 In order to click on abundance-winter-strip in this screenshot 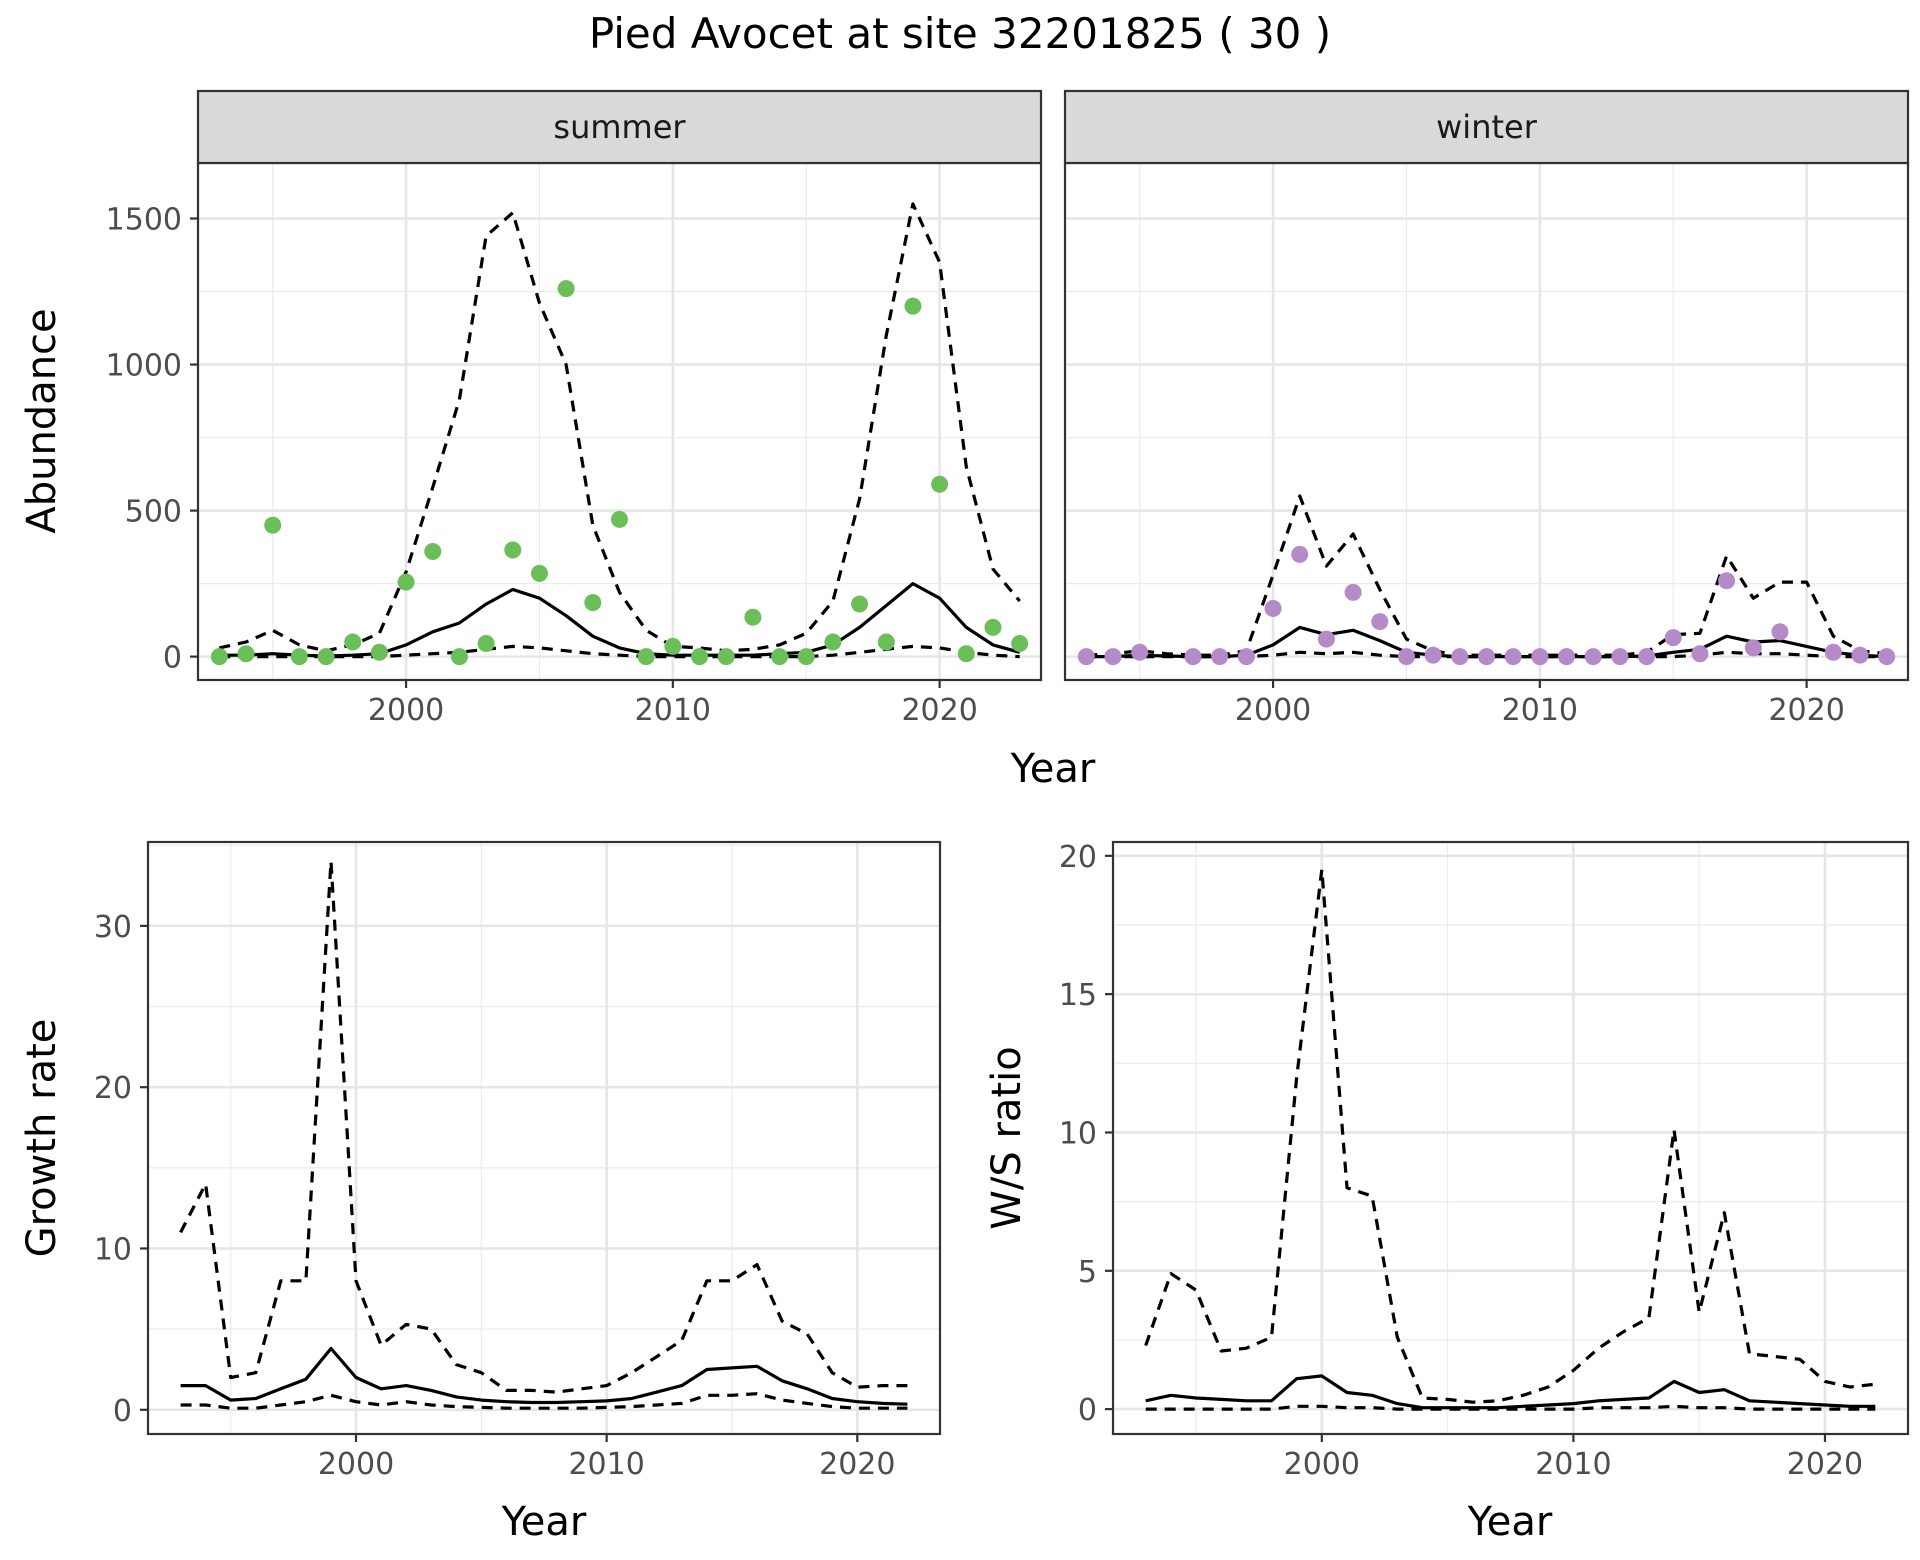, I will do `click(1486, 127)`.